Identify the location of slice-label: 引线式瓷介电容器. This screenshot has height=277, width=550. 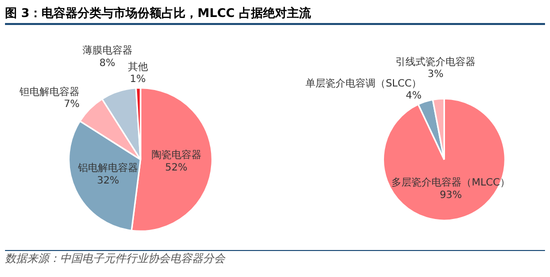
(436, 62).